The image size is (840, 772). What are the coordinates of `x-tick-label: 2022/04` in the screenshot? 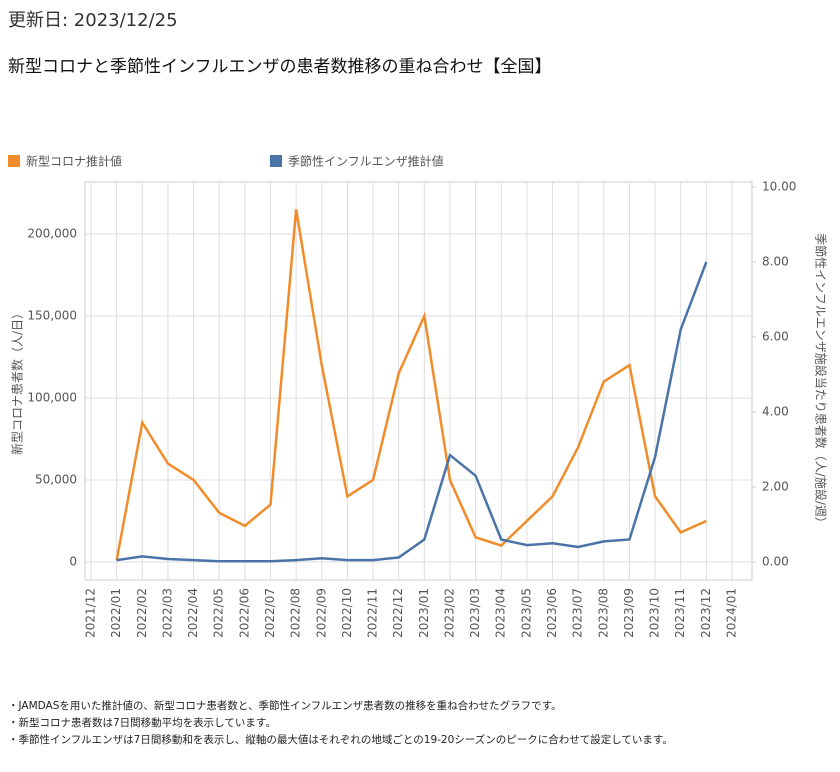 It's located at (193, 613).